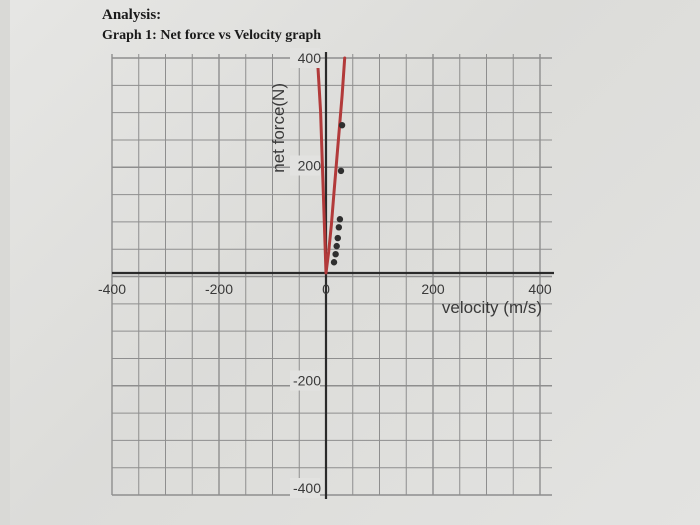 This screenshot has height=525, width=700. I want to click on x-tick-label: 0, so click(326, 289).